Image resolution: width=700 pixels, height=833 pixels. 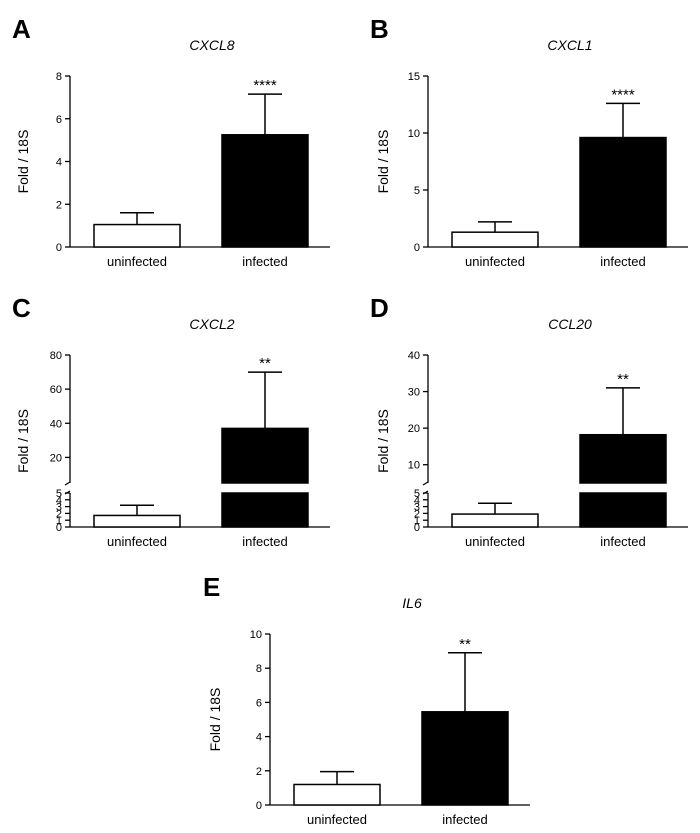 What do you see at coordinates (211, 324) in the screenshot?
I see `chart-title: CXCL2` at bounding box center [211, 324].